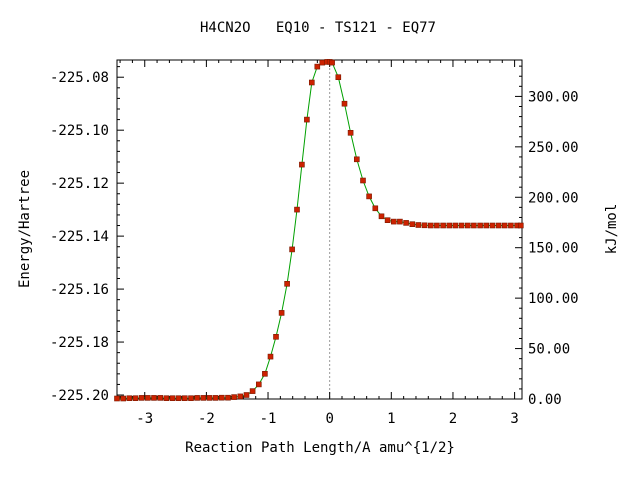 The width and height of the screenshot is (640, 480). Describe the element at coordinates (553, 148) in the screenshot. I see `y2-tick-label: 250.00` at that location.